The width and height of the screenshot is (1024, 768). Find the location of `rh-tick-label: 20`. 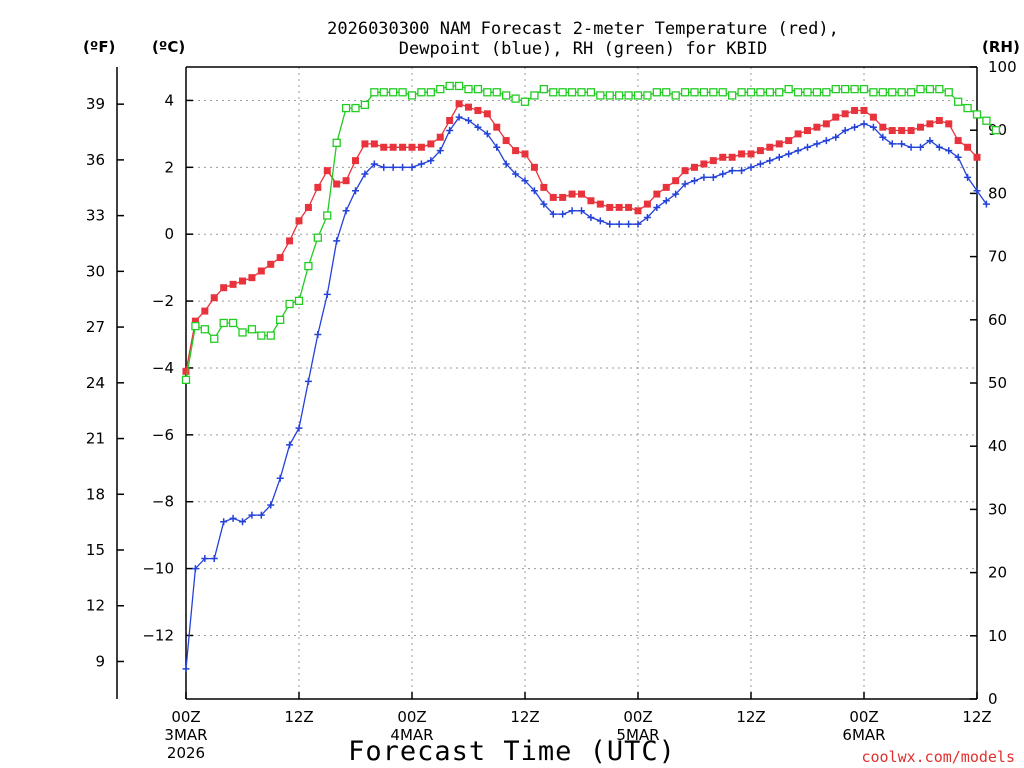

rh-tick-label: 20 is located at coordinates (997, 573).